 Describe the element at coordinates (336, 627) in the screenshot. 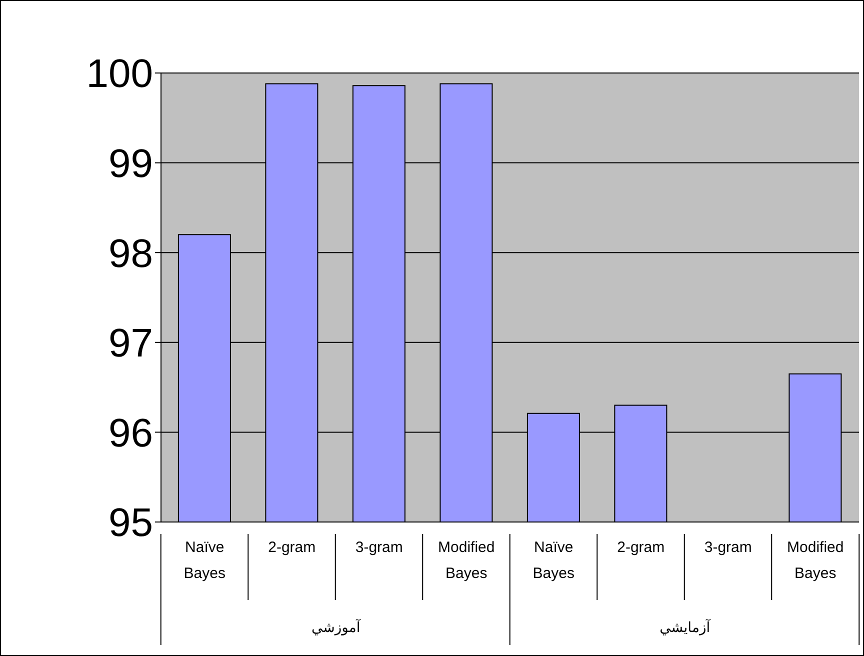

I see `text: آموزشي` at that location.